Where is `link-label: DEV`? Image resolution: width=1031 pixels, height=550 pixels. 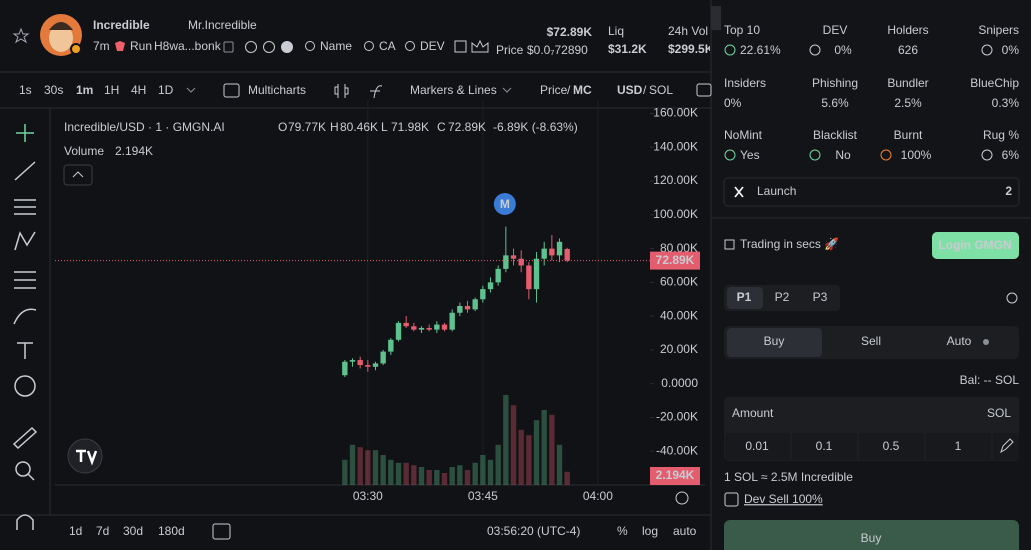 link-label: DEV is located at coordinates (432, 46).